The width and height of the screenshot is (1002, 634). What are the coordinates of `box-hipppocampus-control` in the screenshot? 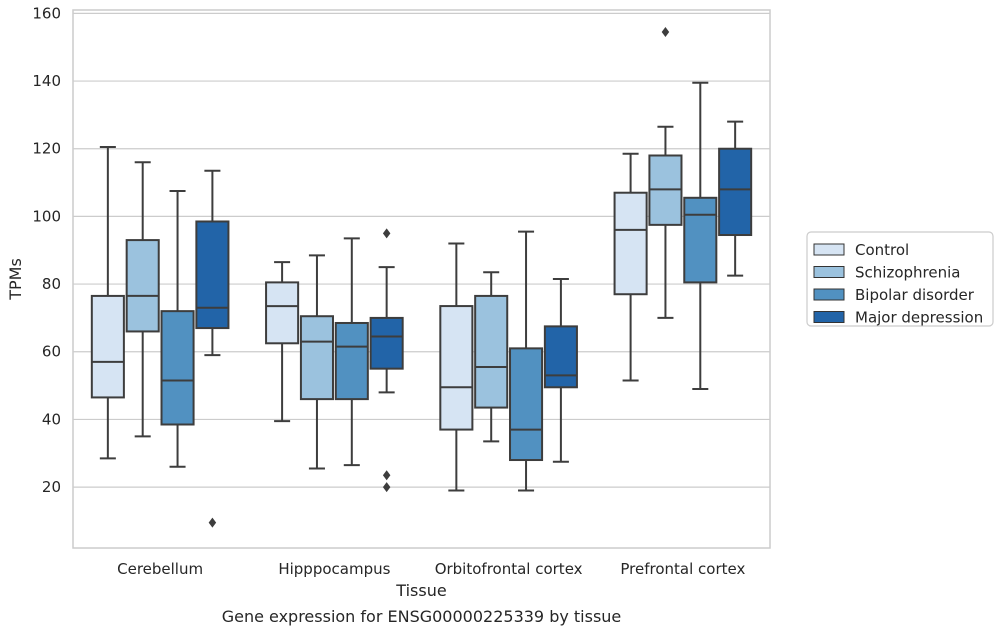 It's located at (282, 342).